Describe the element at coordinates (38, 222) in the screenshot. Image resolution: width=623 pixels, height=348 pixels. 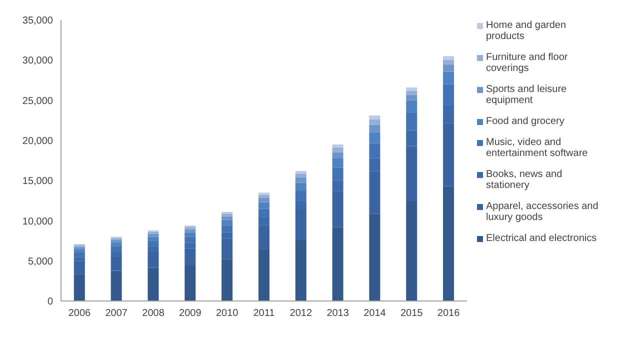
I see `y-tick-label: 10,000` at that location.